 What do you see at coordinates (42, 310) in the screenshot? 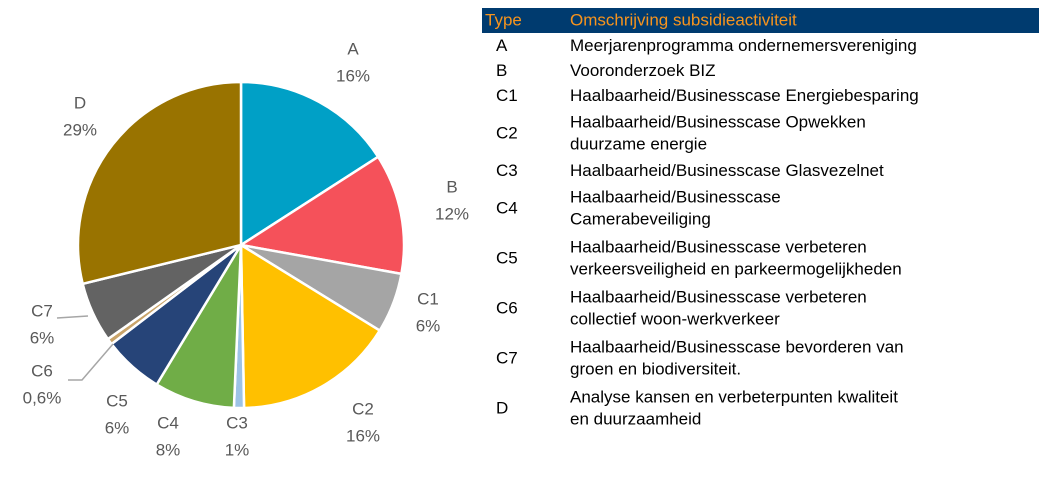
I see `slice-label-name: C7` at bounding box center [42, 310].